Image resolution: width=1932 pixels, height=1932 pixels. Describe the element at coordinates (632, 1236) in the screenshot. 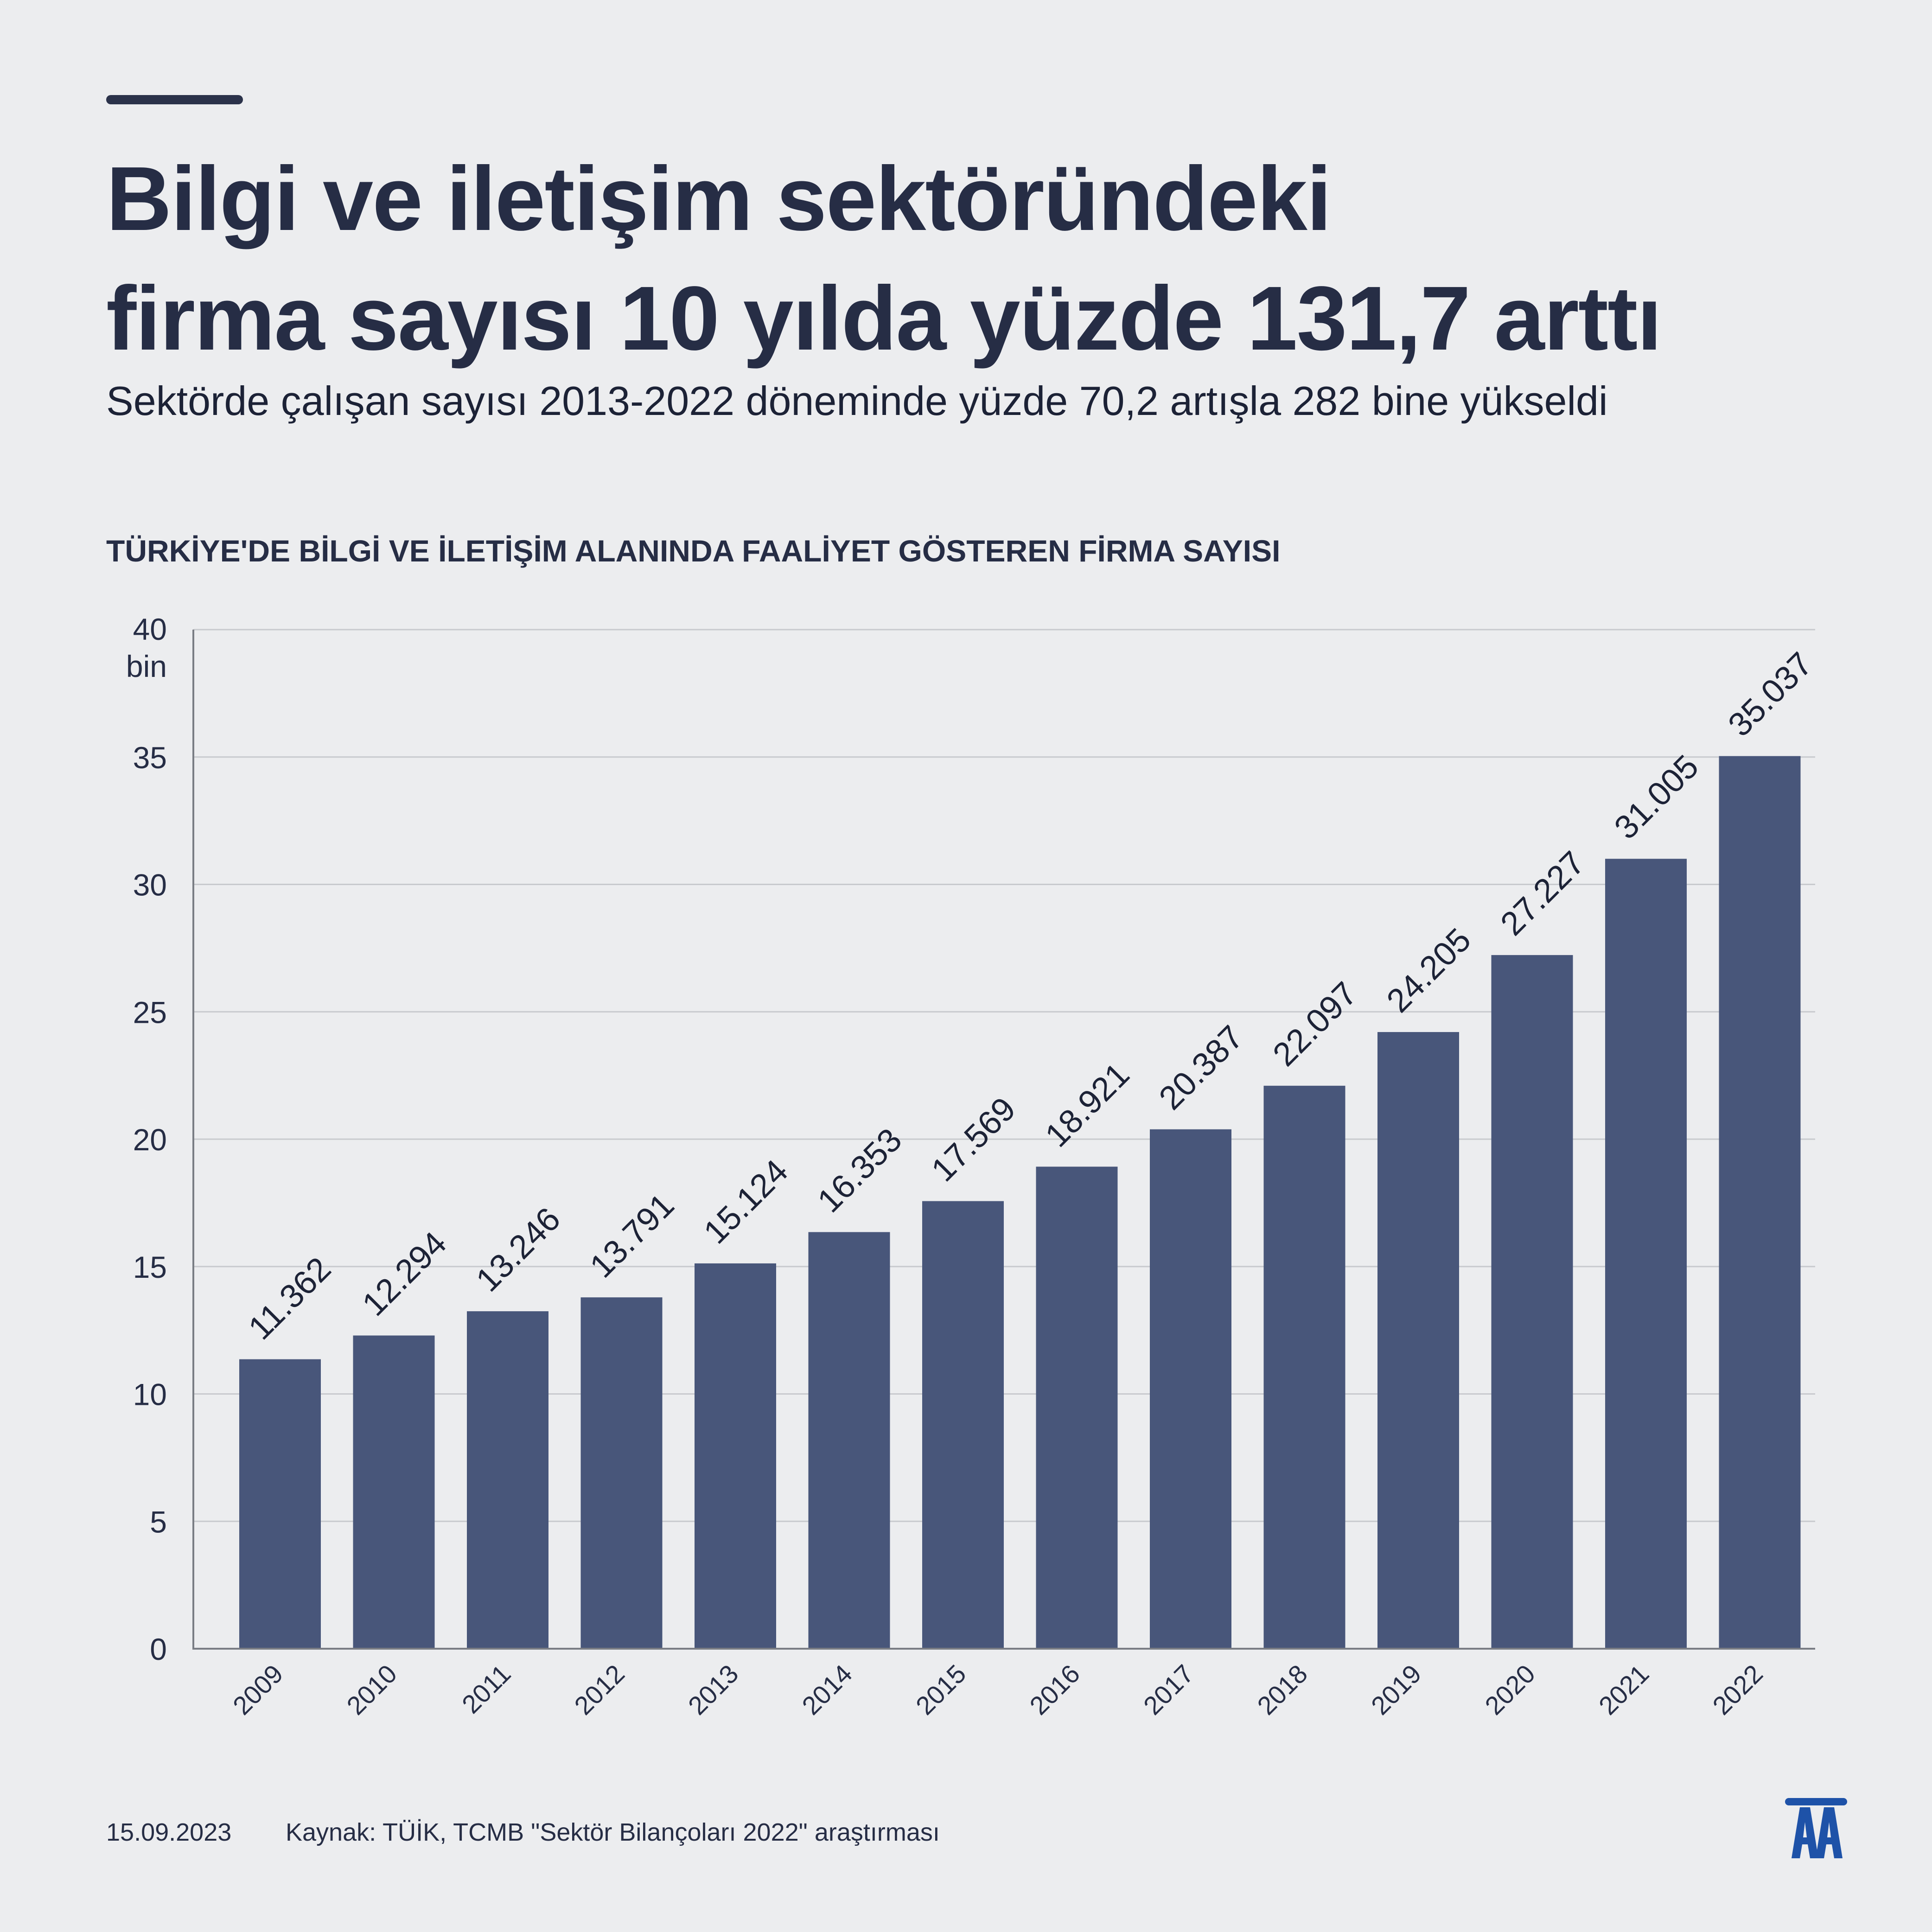

I see `data-label: 13.791` at that location.